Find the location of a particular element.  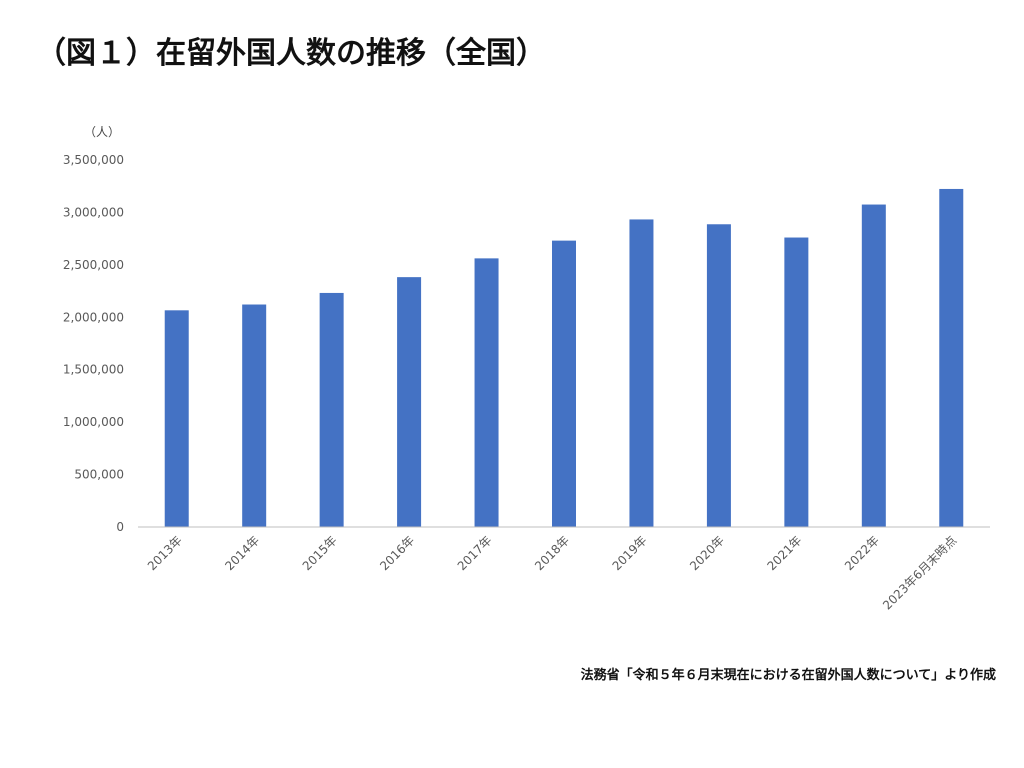

x-tick-label: 2013年 is located at coordinates (165, 553).